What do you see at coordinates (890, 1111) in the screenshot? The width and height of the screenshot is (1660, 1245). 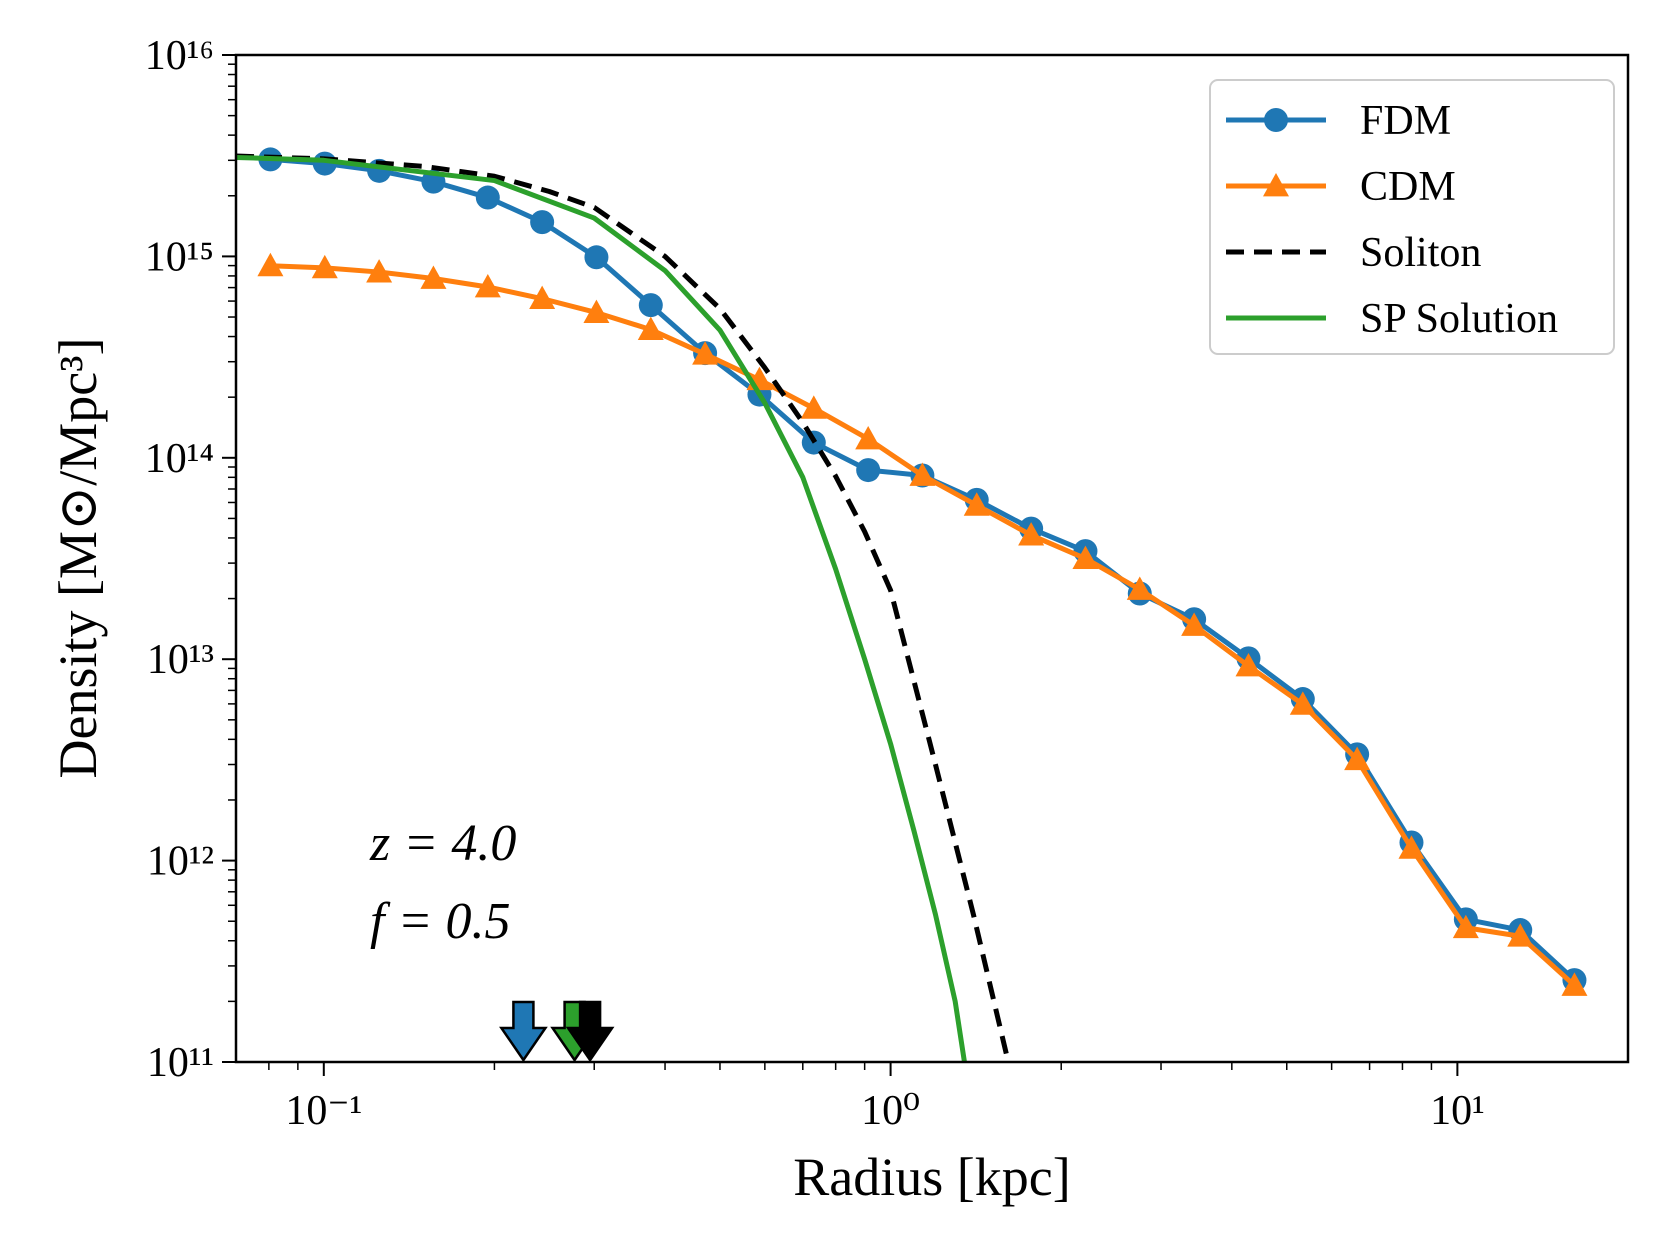 I see `x-tick-label: 10⁰` at bounding box center [890, 1111].